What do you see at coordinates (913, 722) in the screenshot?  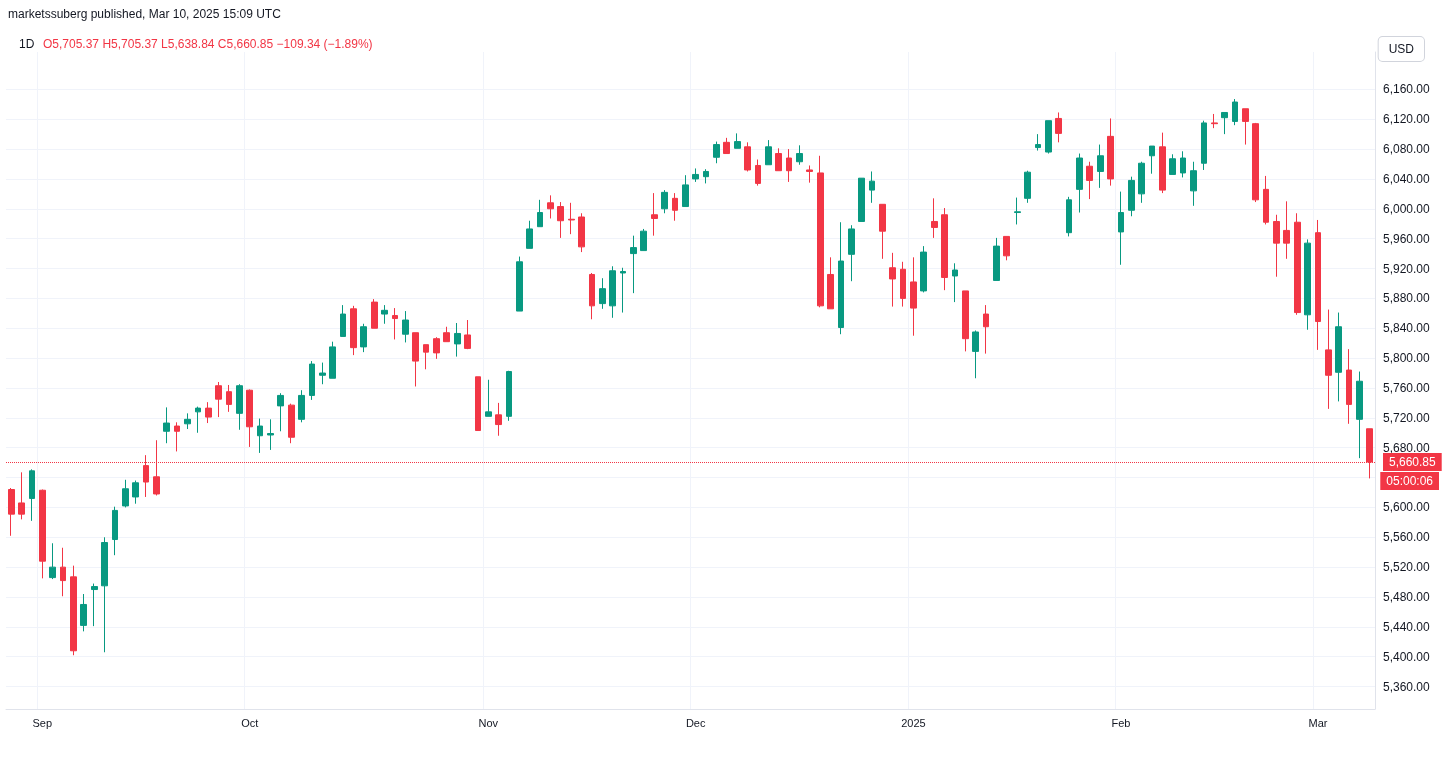 I see `x-tick-label: 2025` at bounding box center [913, 722].